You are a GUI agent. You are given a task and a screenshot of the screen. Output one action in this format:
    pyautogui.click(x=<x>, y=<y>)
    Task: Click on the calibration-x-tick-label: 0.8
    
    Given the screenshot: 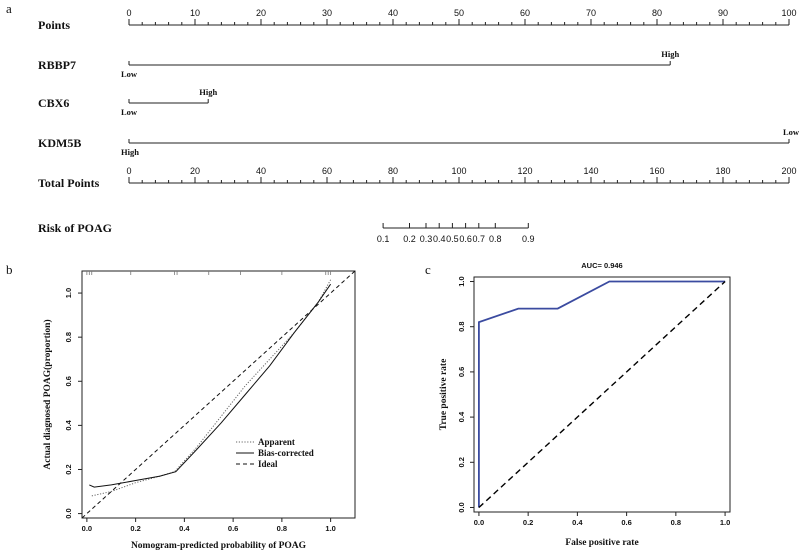 What is the action you would take?
    pyautogui.click(x=282, y=528)
    